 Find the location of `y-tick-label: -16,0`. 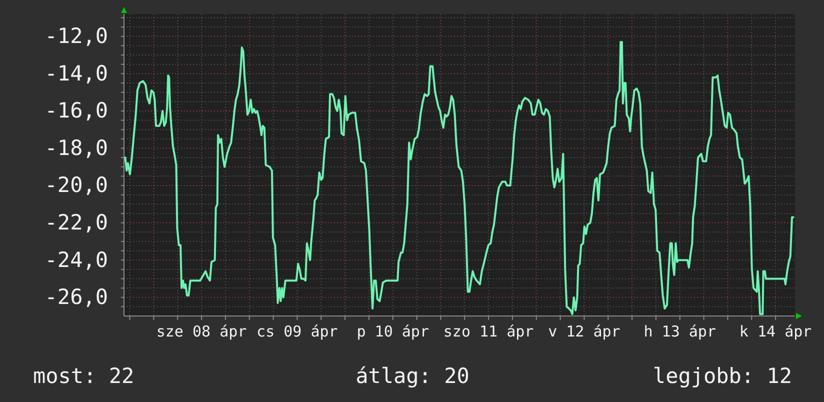

y-tick-label: -16,0 is located at coordinates (76, 110).